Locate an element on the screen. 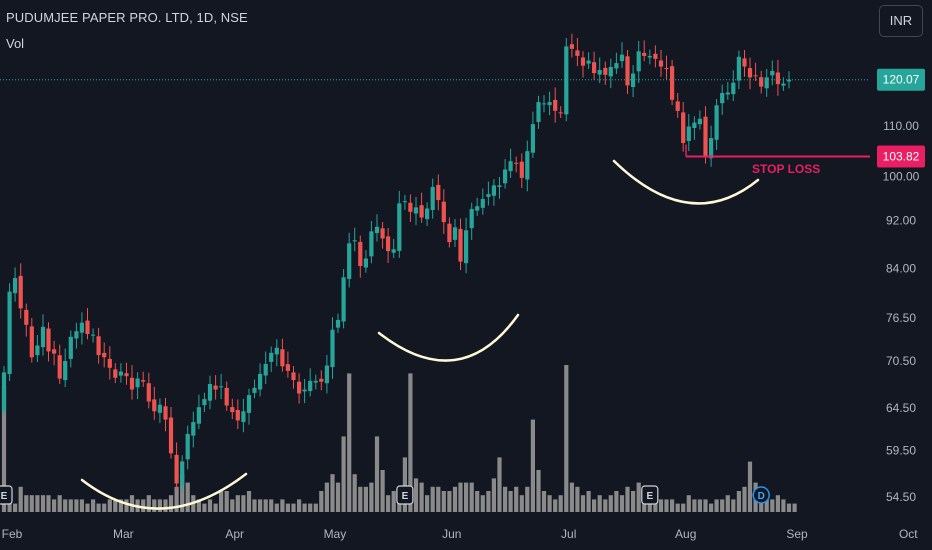 This screenshot has height=550, width=932. stop-loss-label: STOP LOSS is located at coordinates (786, 169).